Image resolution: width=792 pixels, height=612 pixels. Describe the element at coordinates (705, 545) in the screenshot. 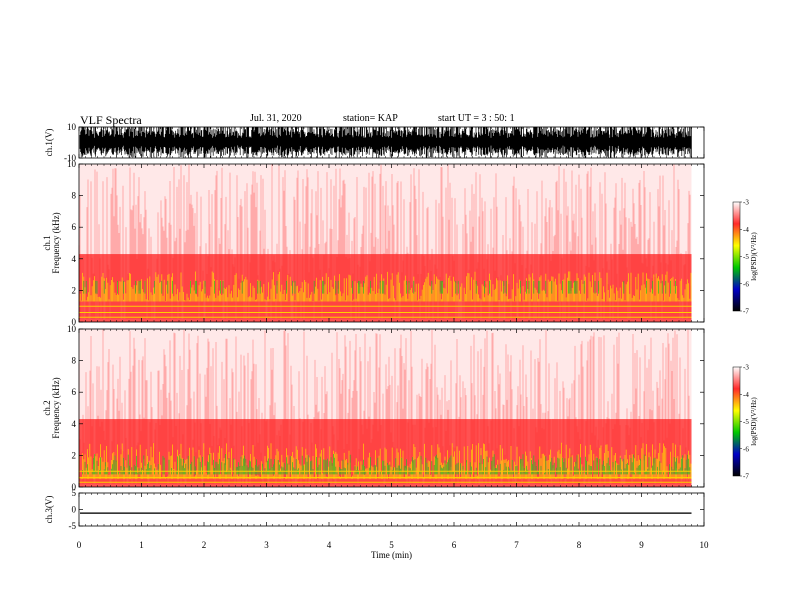

I see `x-tick-label: 10` at that location.